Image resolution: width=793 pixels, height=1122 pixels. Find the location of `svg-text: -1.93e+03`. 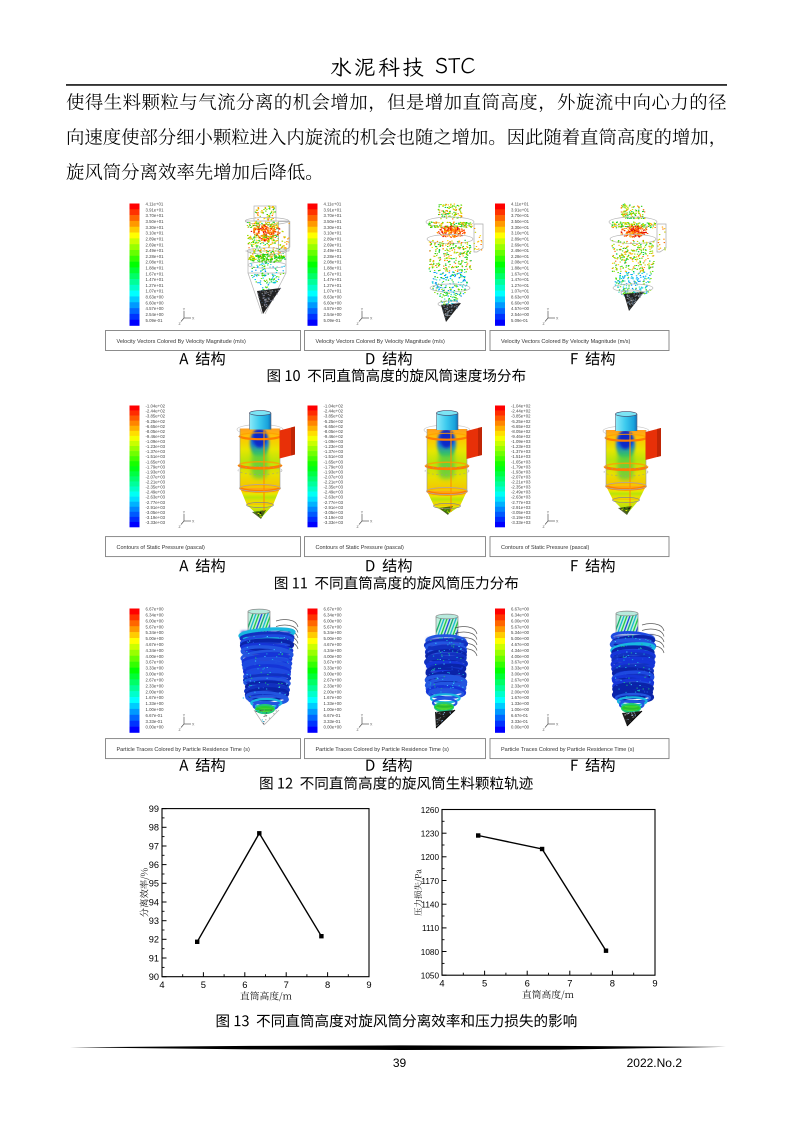

svg-text: -1.93e+03 is located at coordinates (334, 471).